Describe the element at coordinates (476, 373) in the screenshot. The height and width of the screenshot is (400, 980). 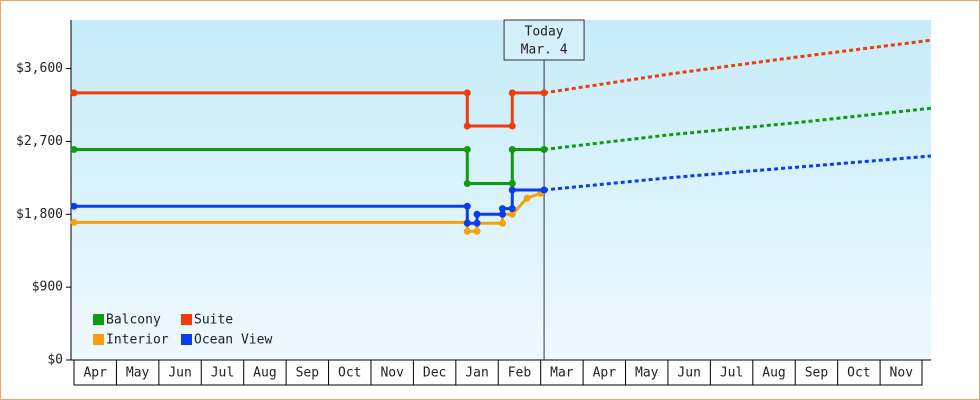
I see `x-tick-label: Jan` at that location.